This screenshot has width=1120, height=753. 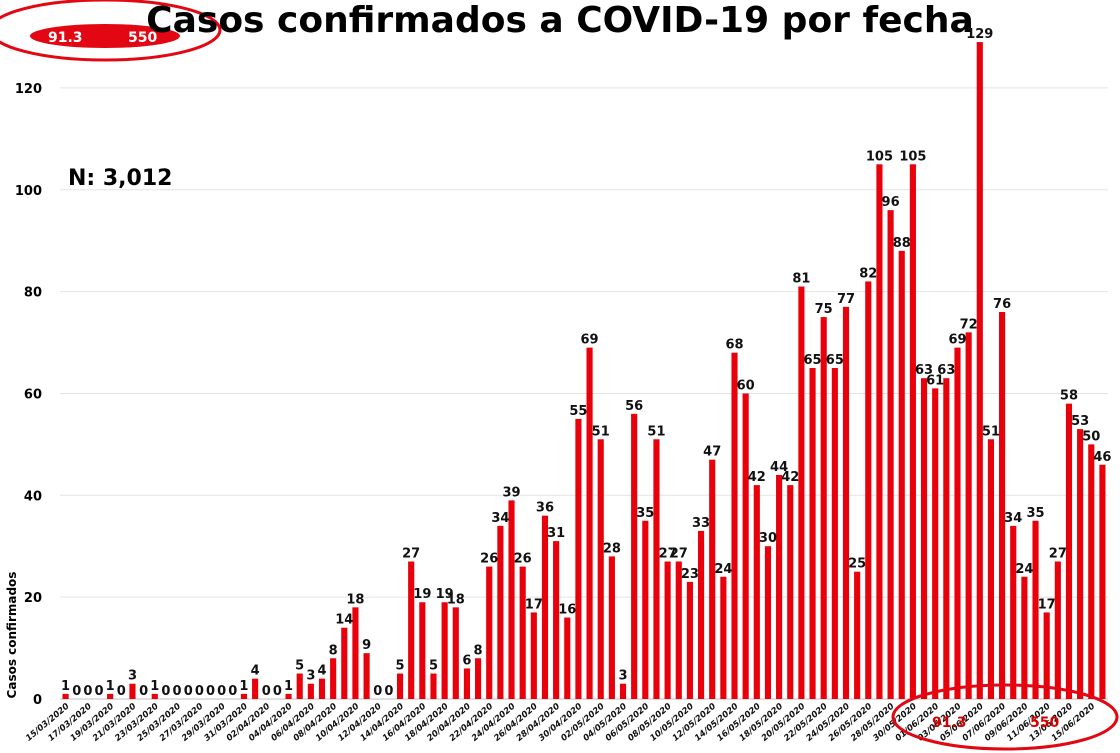 What do you see at coordinates (924, 370) in the screenshot?
I see `data-label: 63` at bounding box center [924, 370].